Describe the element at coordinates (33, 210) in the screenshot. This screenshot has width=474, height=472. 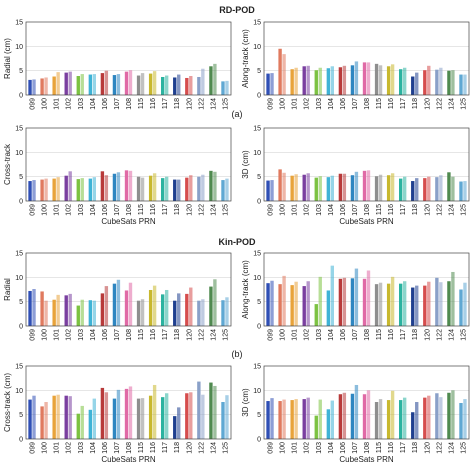
I see `x-tick-label: 099` at that location.